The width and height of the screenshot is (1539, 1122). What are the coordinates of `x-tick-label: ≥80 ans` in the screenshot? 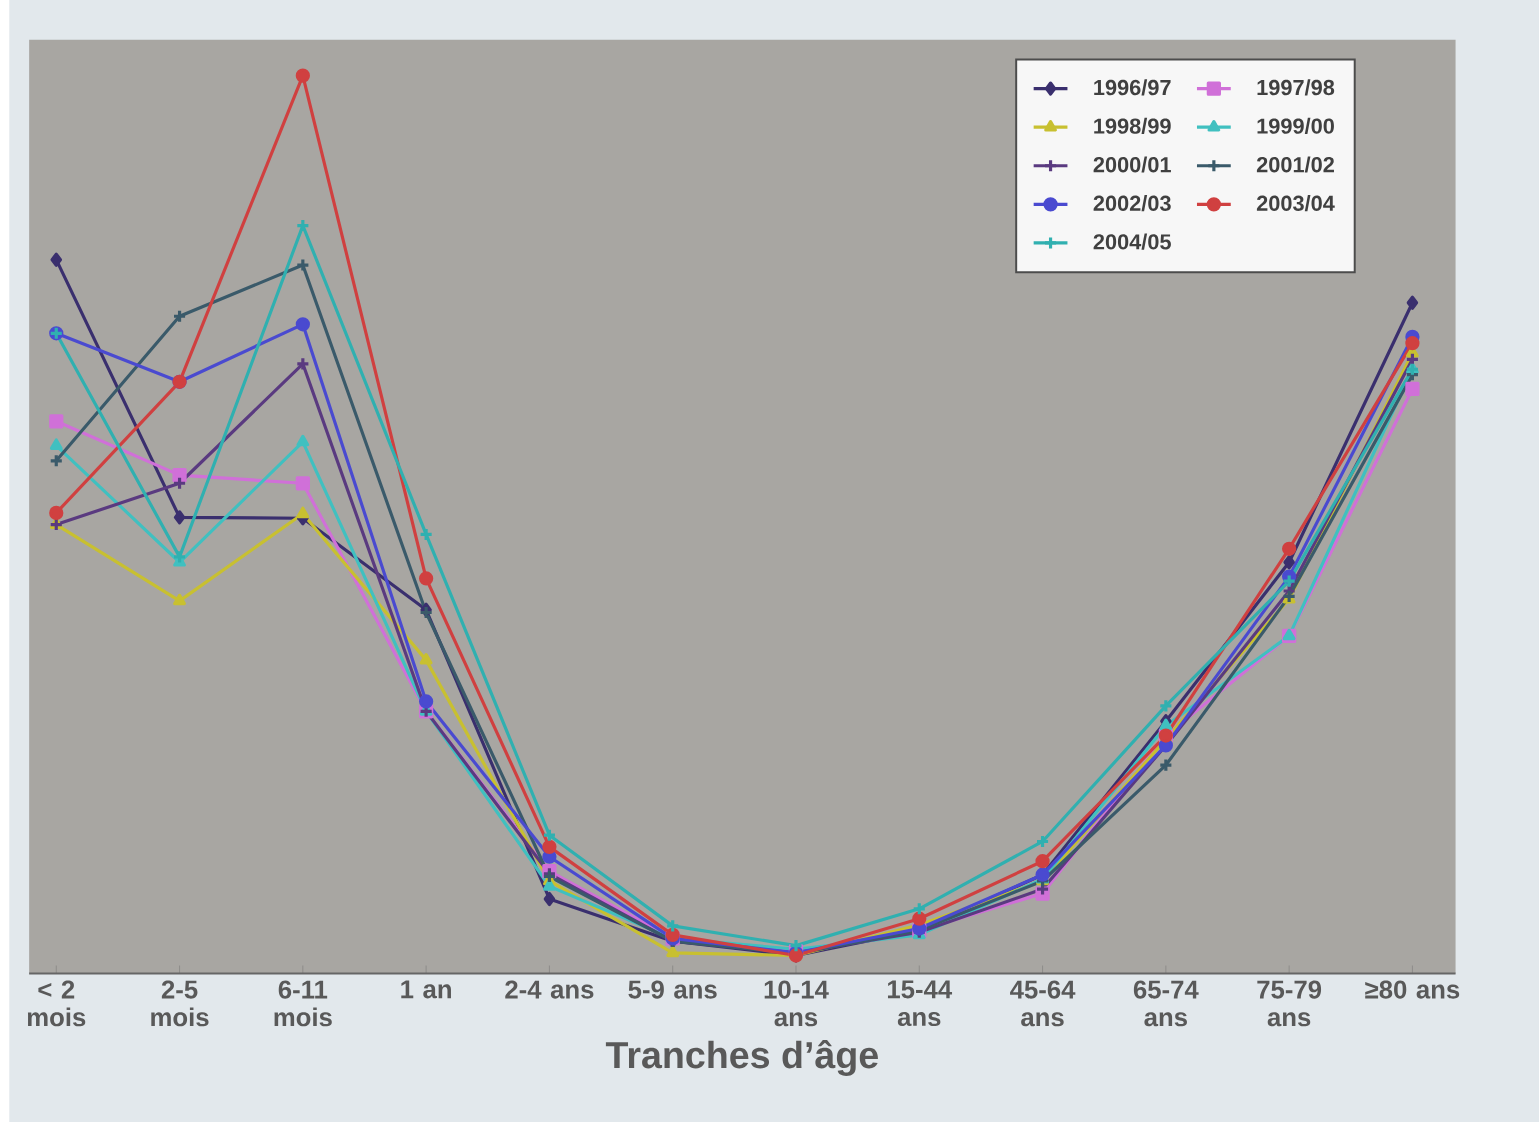 It's located at (1412, 989).